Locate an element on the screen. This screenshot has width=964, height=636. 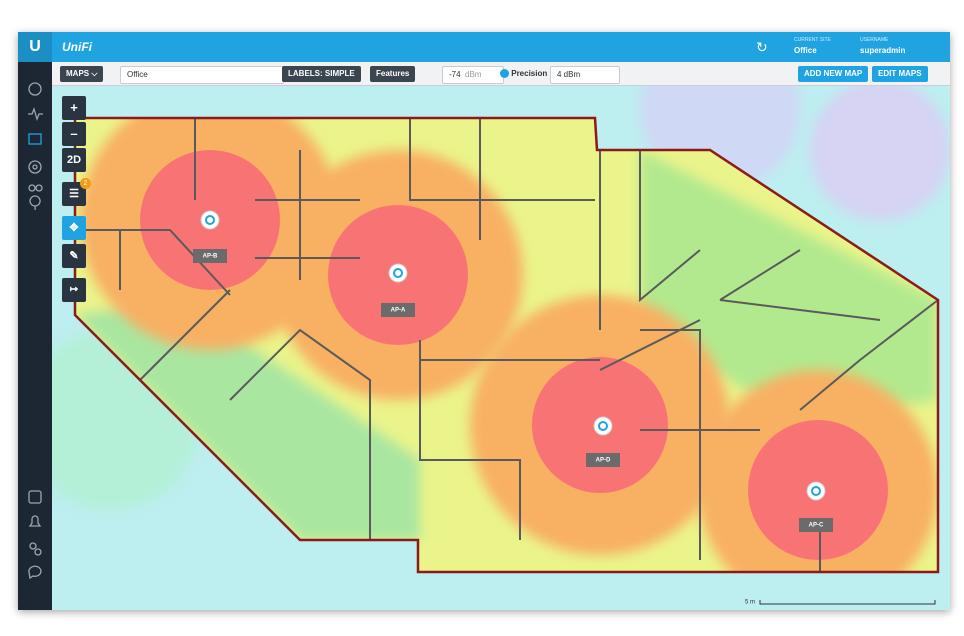
move-tool: ✥ is located at coordinates (74, 228).